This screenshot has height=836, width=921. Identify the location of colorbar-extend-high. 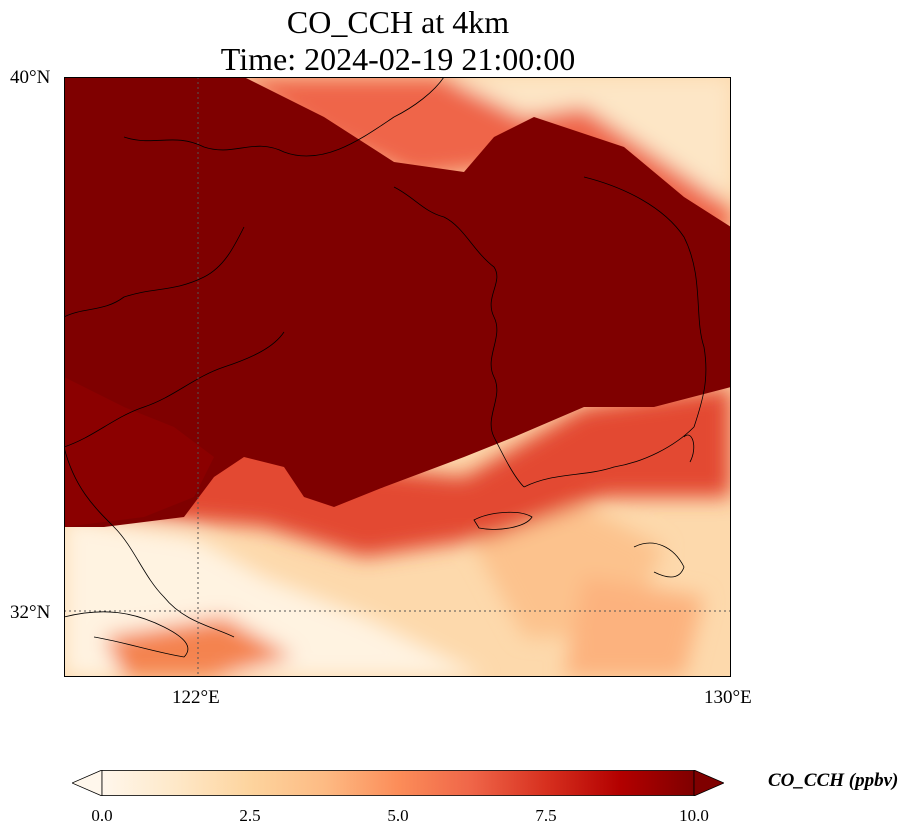
(708, 783).